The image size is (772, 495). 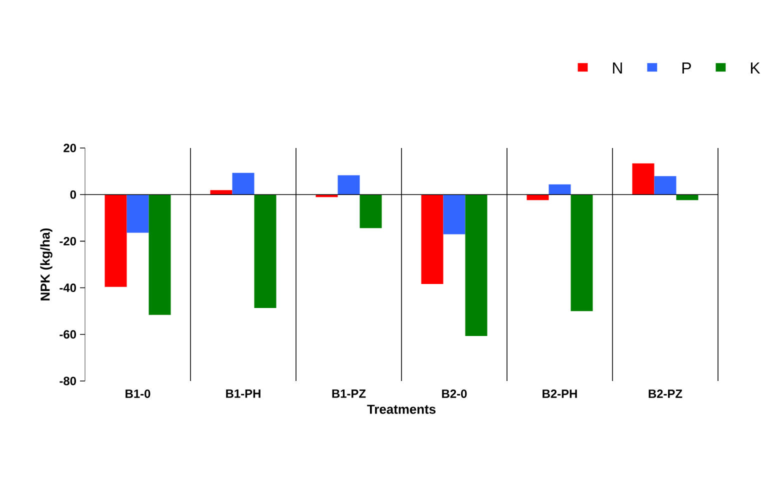 I want to click on x-tick-label: B2-0, so click(x=454, y=394).